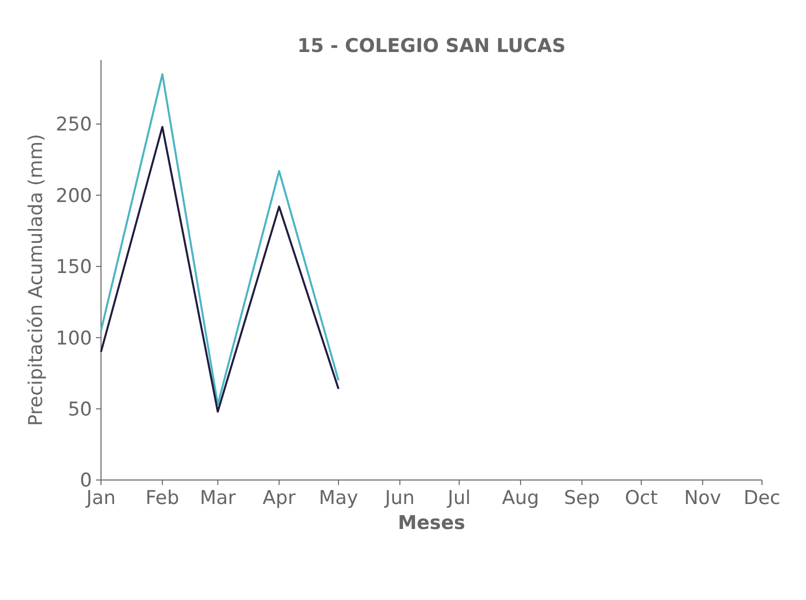 Image resolution: width=806 pixels, height=600 pixels. I want to click on x-tick-label: Oct, so click(641, 498).